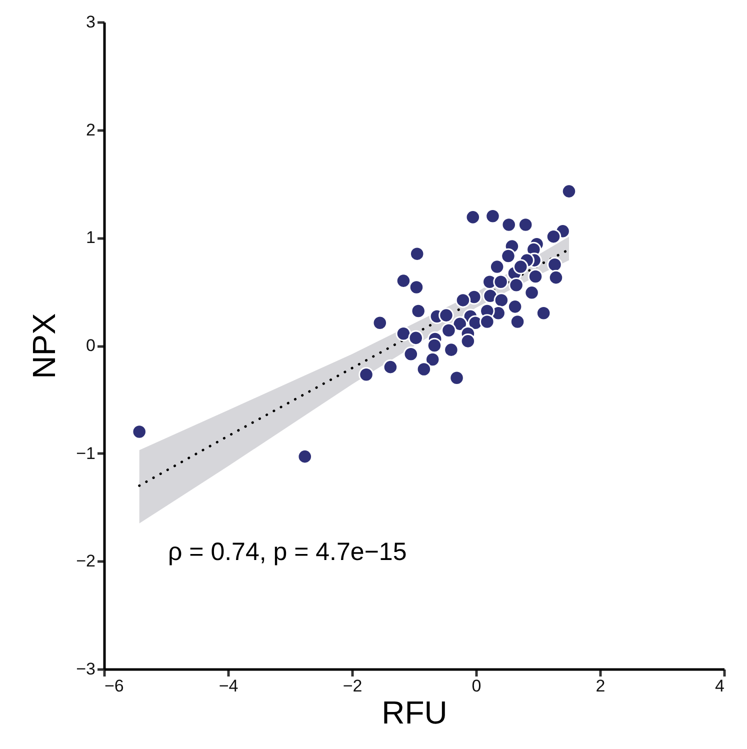  What do you see at coordinates (114, 686) in the screenshot?
I see `x-tick-label: −6` at bounding box center [114, 686].